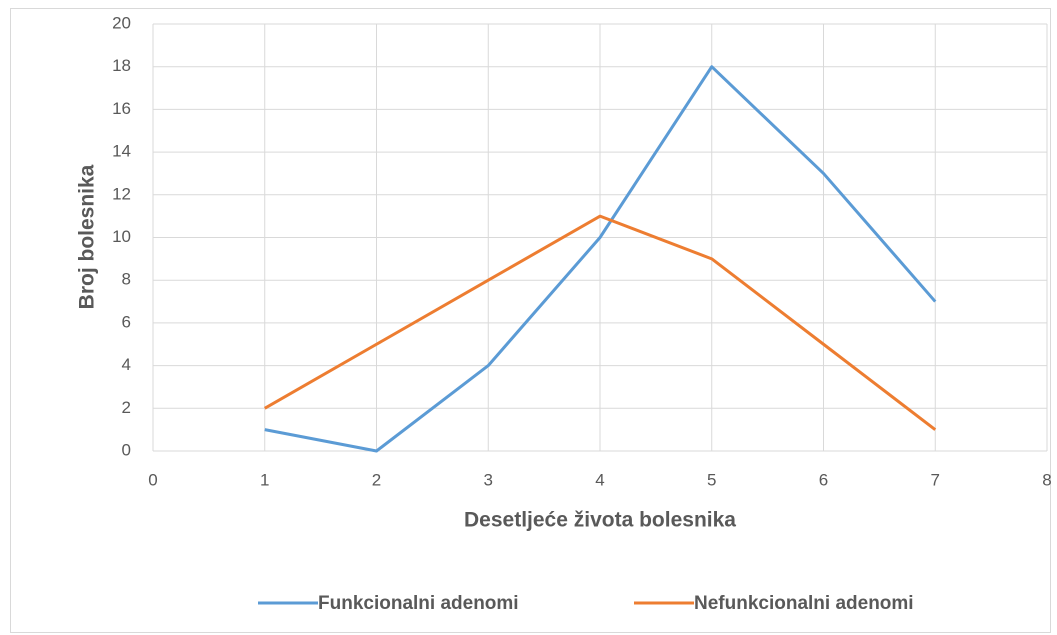  Describe the element at coordinates (599, 479) in the screenshot. I see `x-tick-label: 4` at that location.